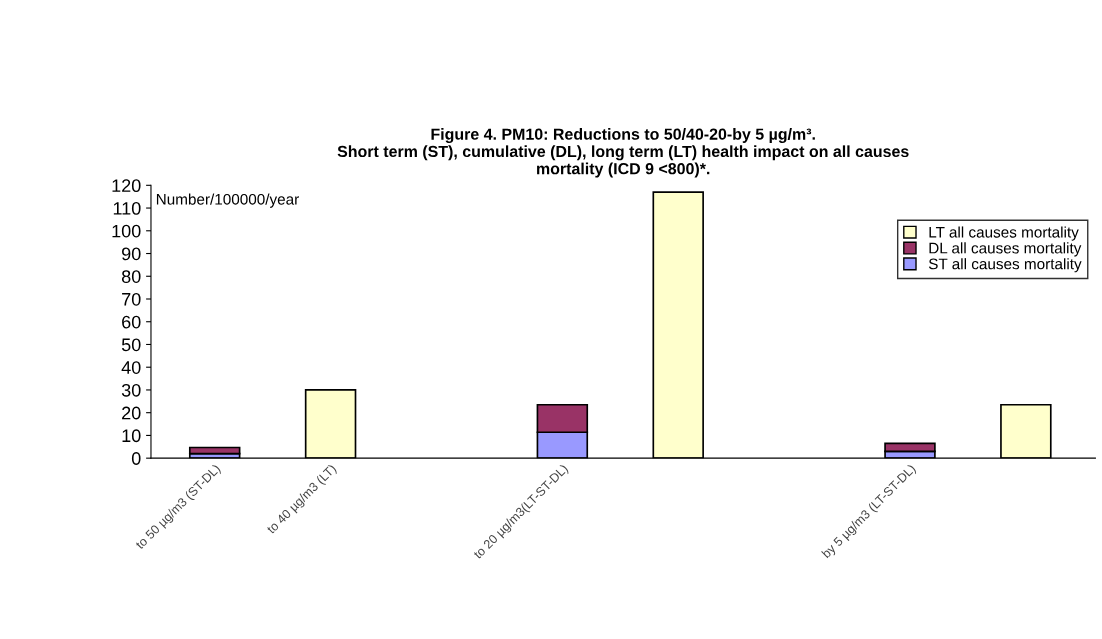 Image resolution: width=1102 pixels, height=639 pixels. What do you see at coordinates (131, 254) in the screenshot?
I see `y-tick-label: 90` at bounding box center [131, 254].